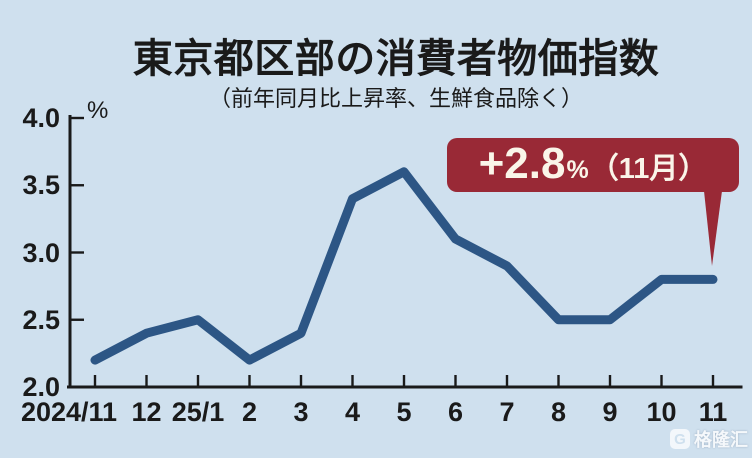  I want to click on annotation-month: （11月）, so click(648, 169).